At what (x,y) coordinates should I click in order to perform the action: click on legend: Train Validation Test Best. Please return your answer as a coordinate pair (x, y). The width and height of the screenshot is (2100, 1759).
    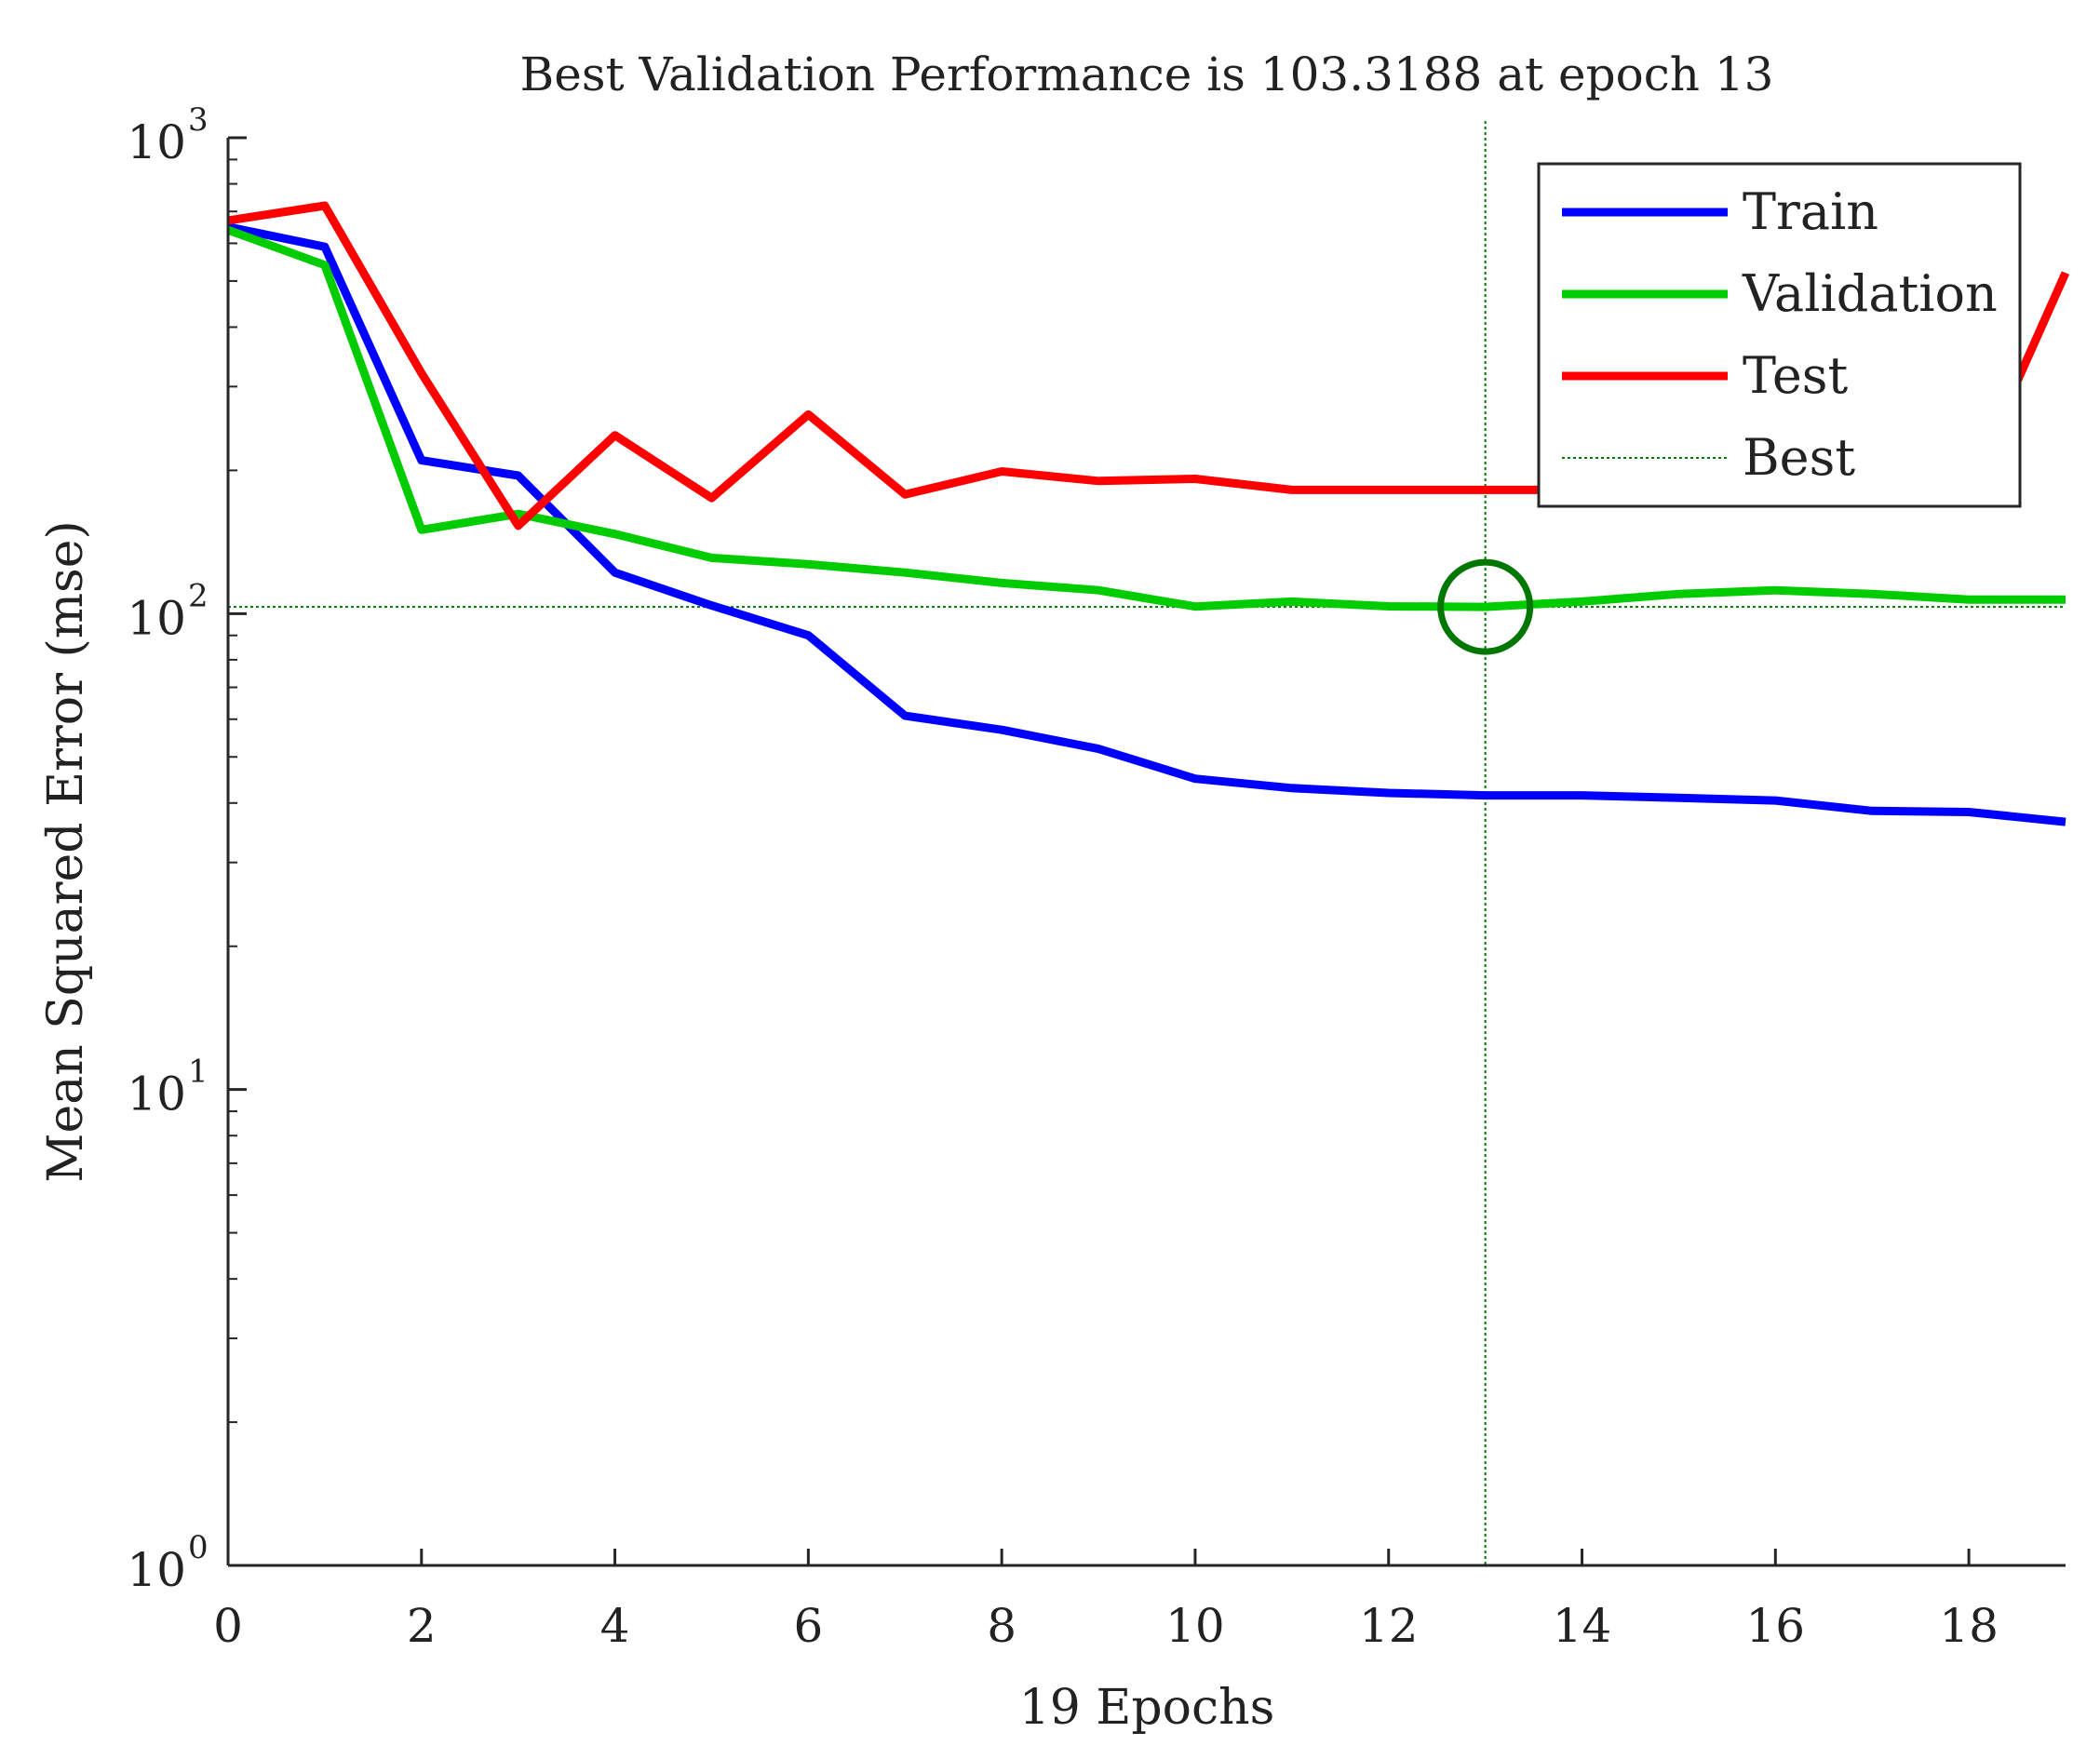
    Looking at the image, I should click on (1779, 335).